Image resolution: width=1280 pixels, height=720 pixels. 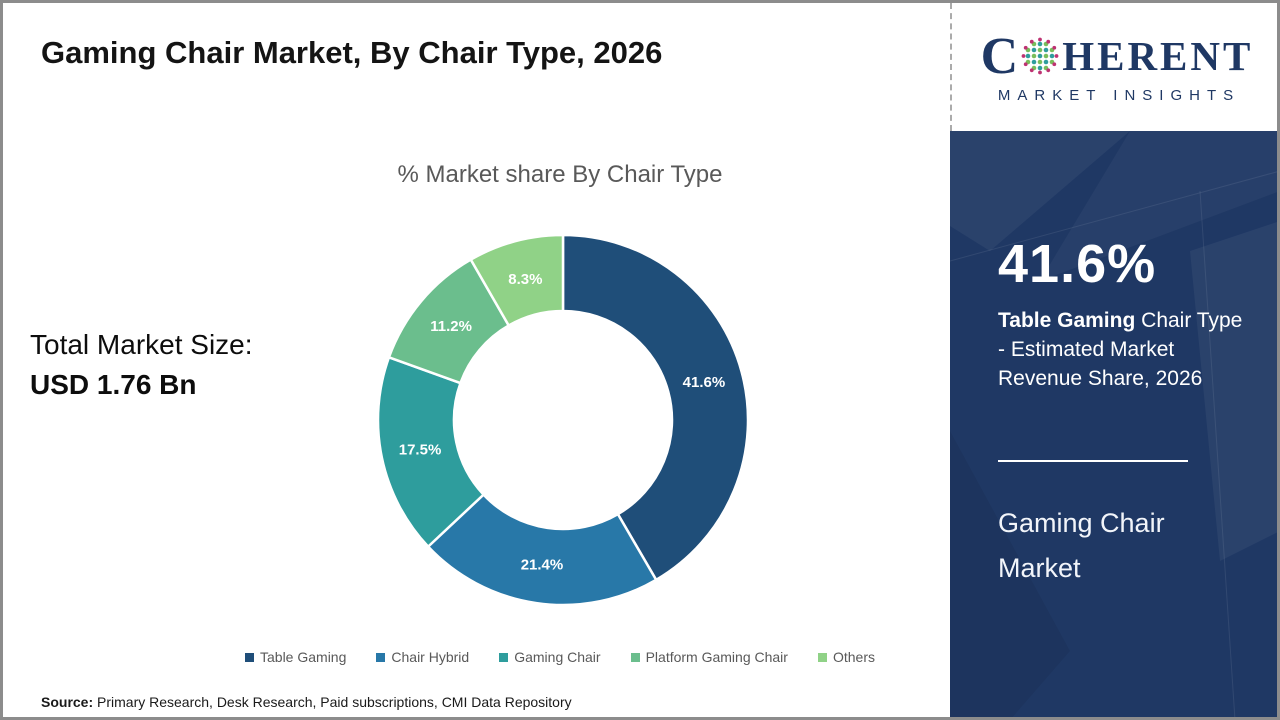 What do you see at coordinates (141, 365) in the screenshot?
I see `total-market-size: Total Market Size: USD 1.76 Bn` at bounding box center [141, 365].